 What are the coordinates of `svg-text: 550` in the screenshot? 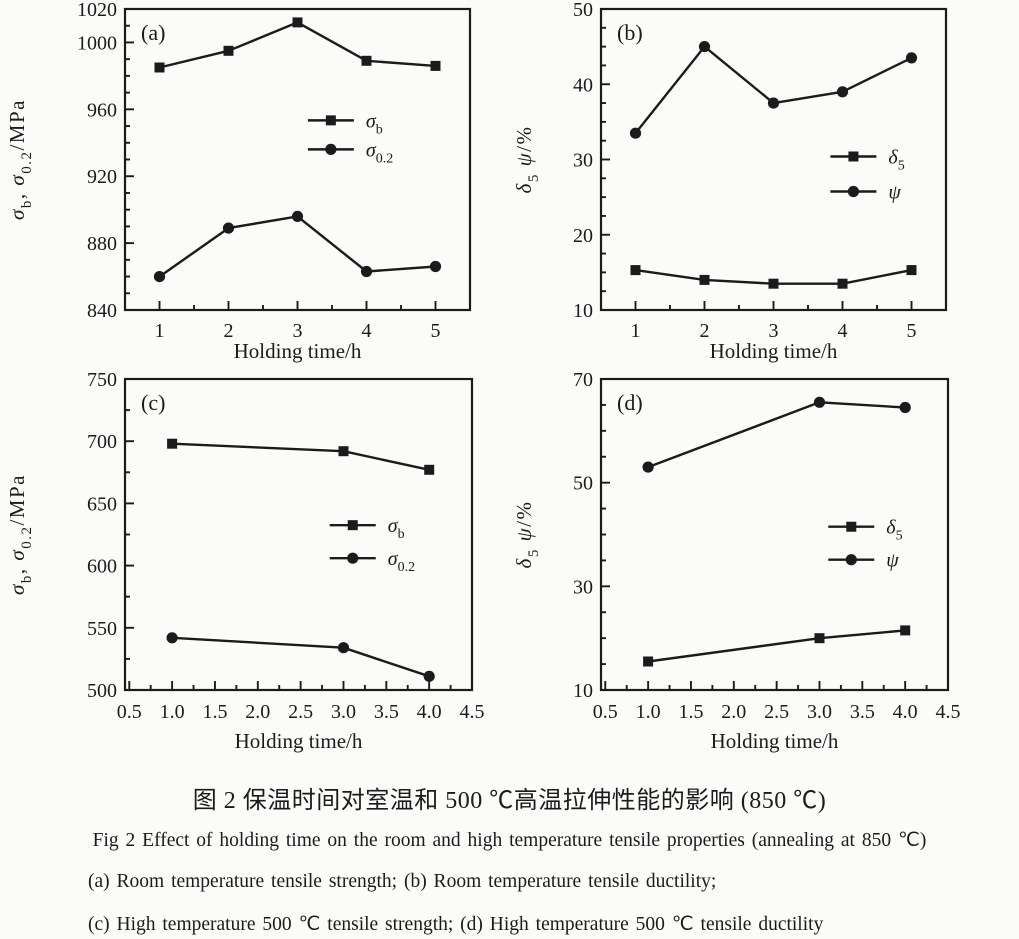 It's located at (102, 629).